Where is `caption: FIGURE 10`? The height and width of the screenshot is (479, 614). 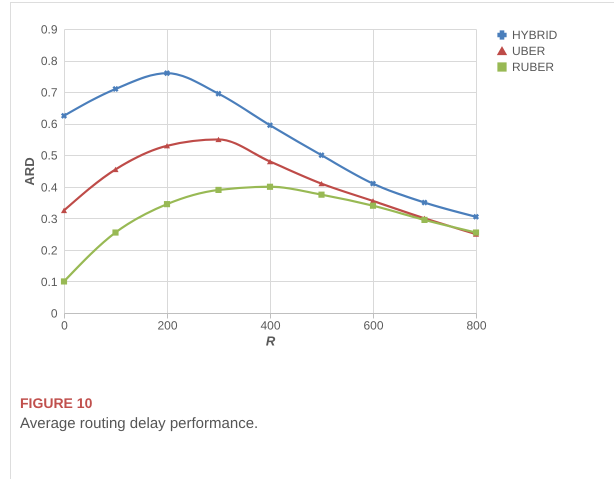 caption: FIGURE 10 is located at coordinates (57, 403).